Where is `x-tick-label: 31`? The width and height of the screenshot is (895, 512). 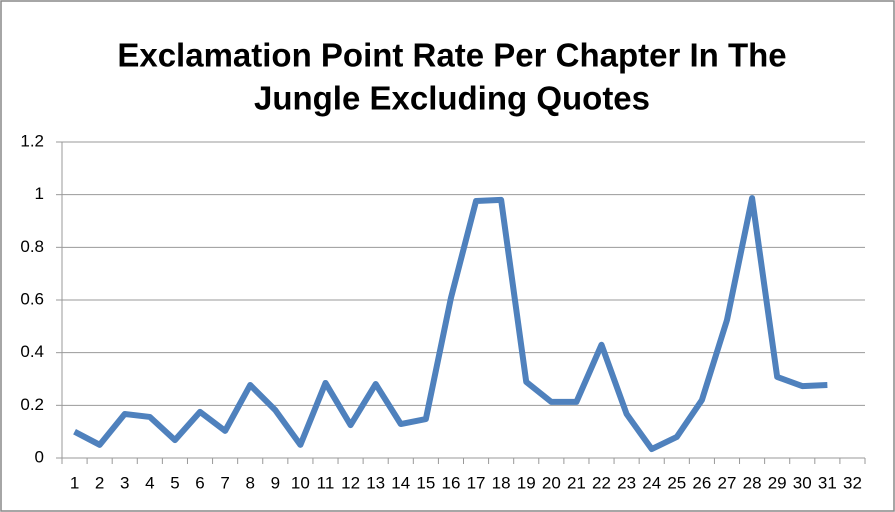 x-tick-label: 31 is located at coordinates (827, 482).